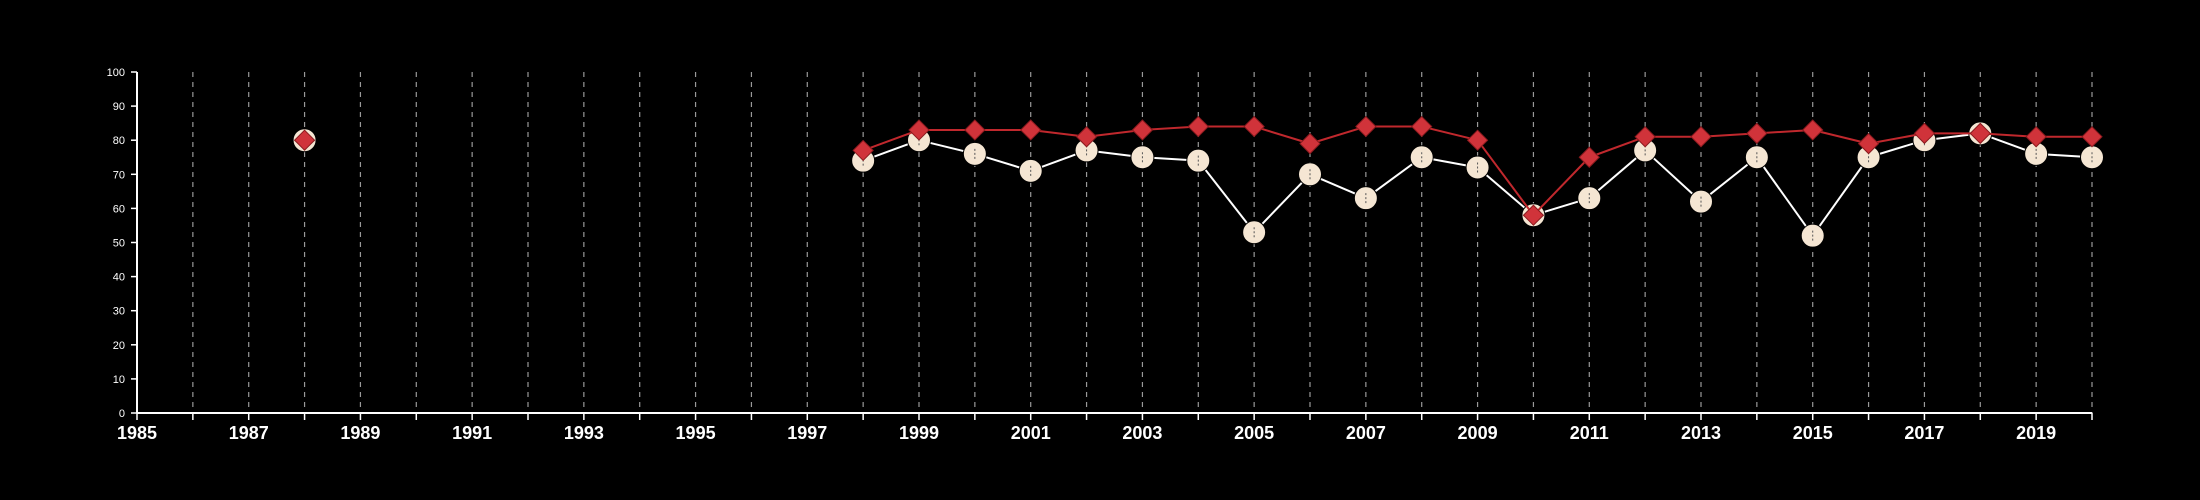 The height and width of the screenshot is (500, 2200). What do you see at coordinates (1701, 433) in the screenshot?
I see `x-tick-label: 2013` at bounding box center [1701, 433].